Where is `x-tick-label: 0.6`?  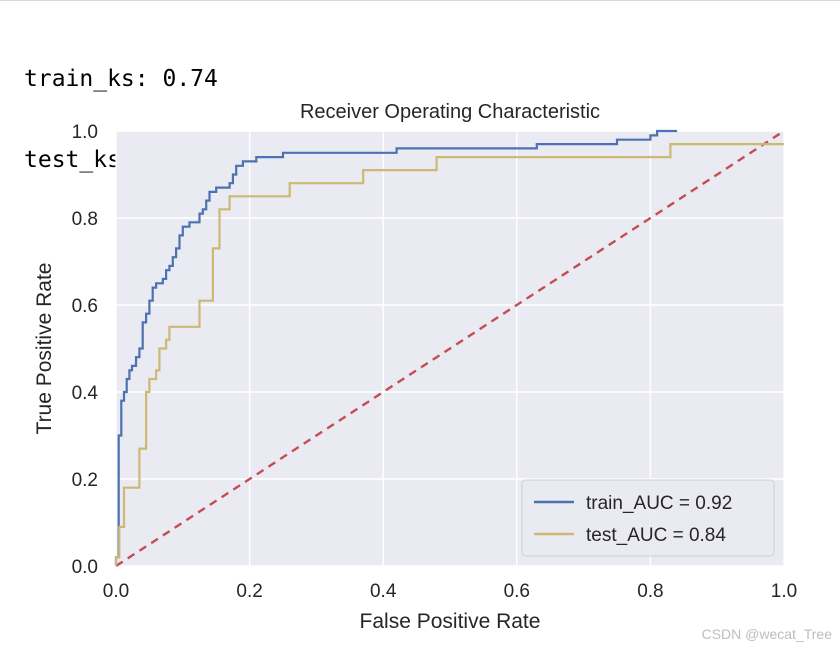
x-tick-label: 0.6 is located at coordinates (517, 591).